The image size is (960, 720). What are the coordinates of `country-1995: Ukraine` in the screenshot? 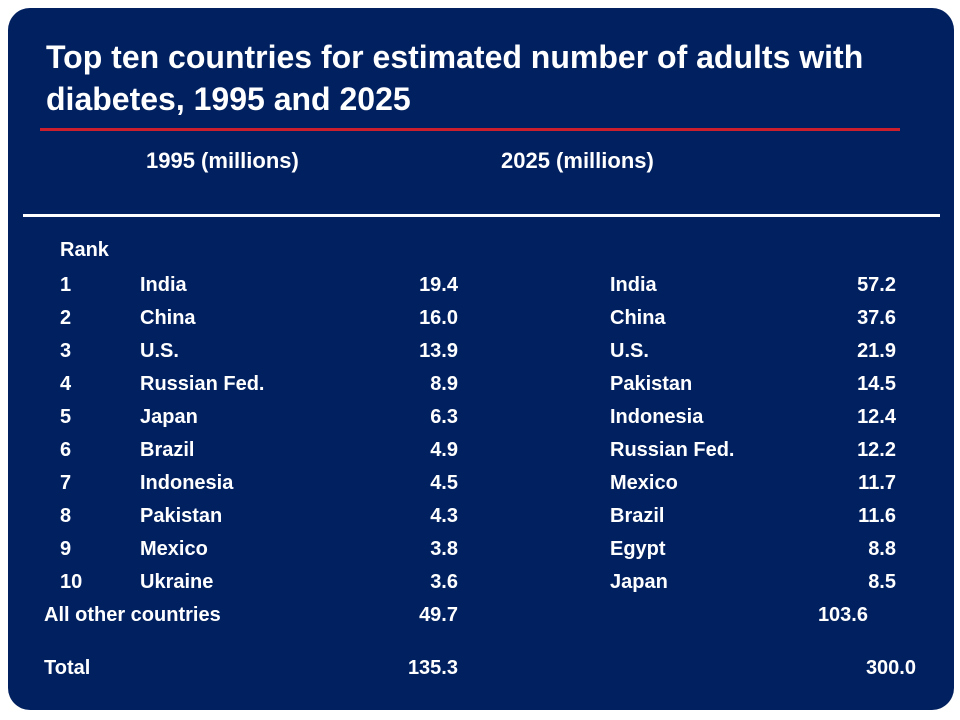 It's located at (177, 582).